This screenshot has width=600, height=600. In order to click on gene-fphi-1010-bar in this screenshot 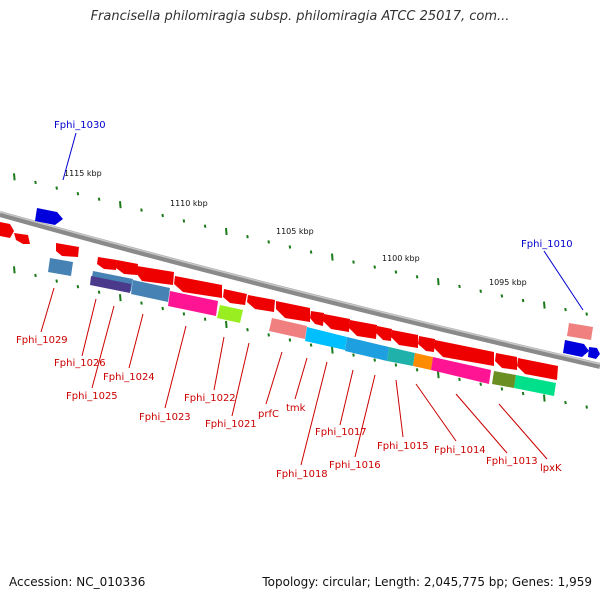, I will do `click(580, 331)`.